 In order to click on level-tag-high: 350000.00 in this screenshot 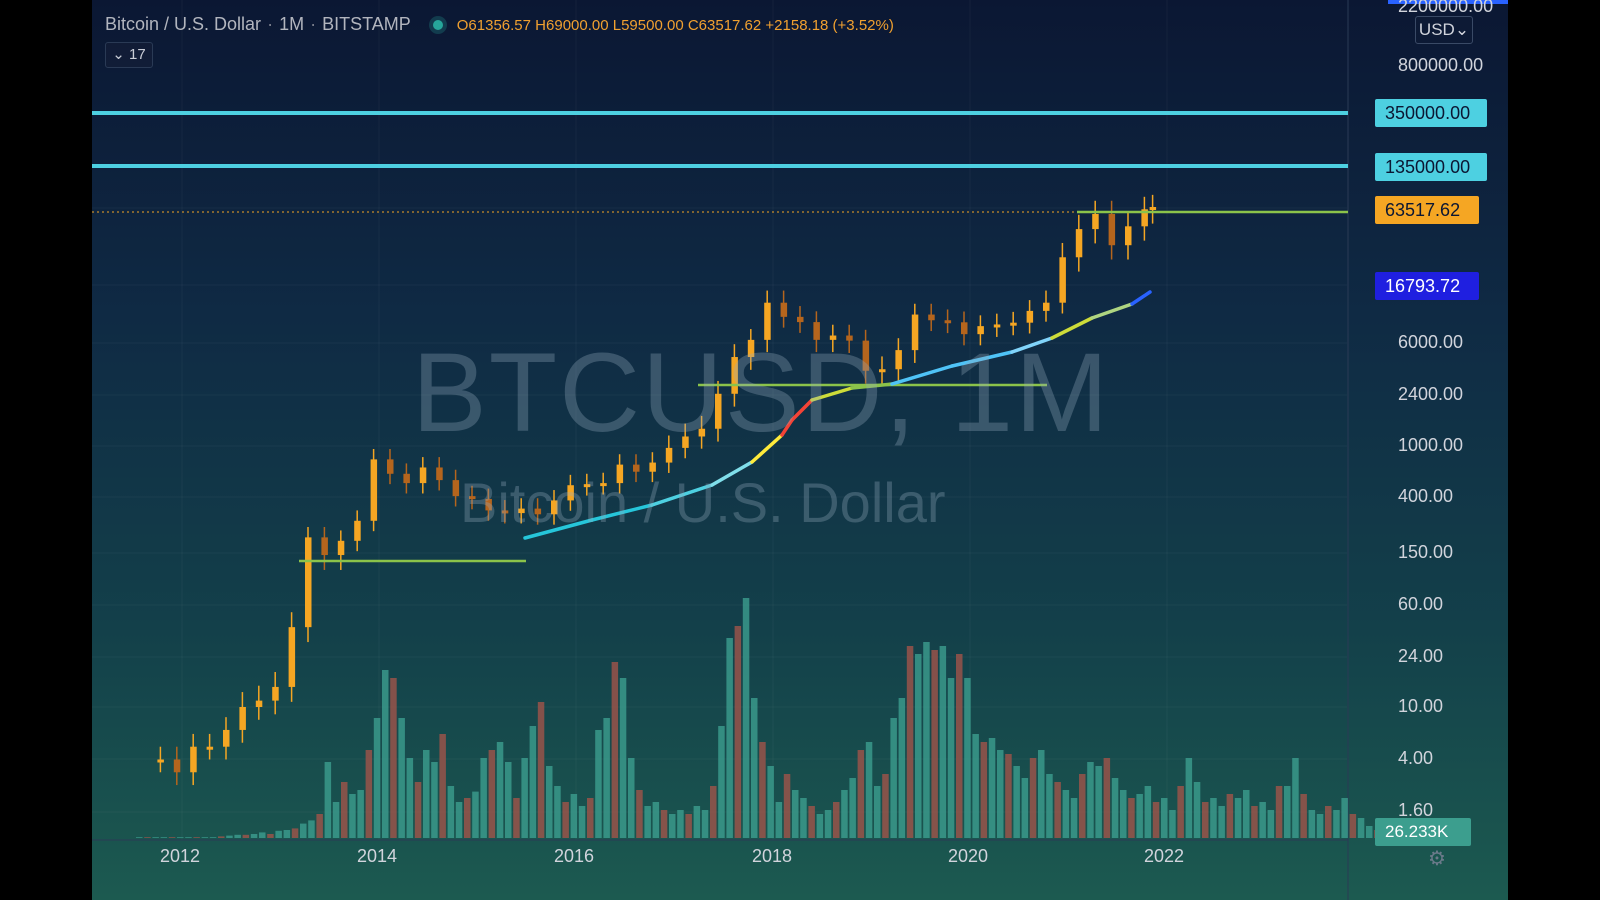, I will do `click(1431, 113)`.